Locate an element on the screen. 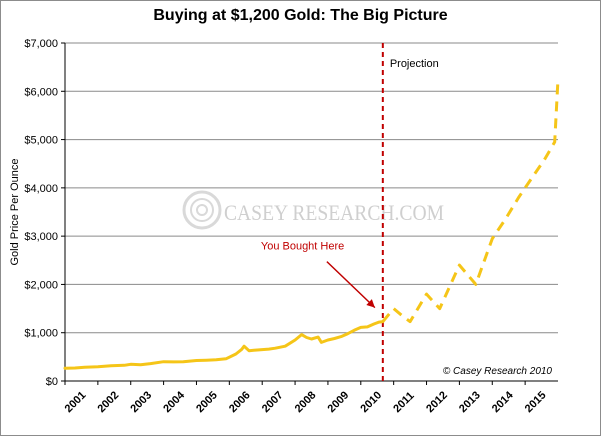 The width and height of the screenshot is (601, 436). x-tick-label: 2001 is located at coordinates (76, 402).